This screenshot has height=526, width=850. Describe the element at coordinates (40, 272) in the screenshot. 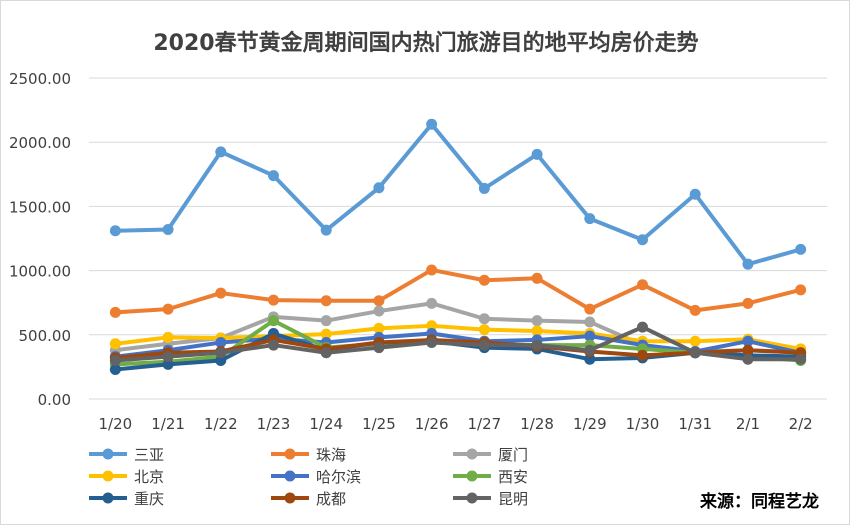

I see `y-tick-label: 1000.00` at that location.